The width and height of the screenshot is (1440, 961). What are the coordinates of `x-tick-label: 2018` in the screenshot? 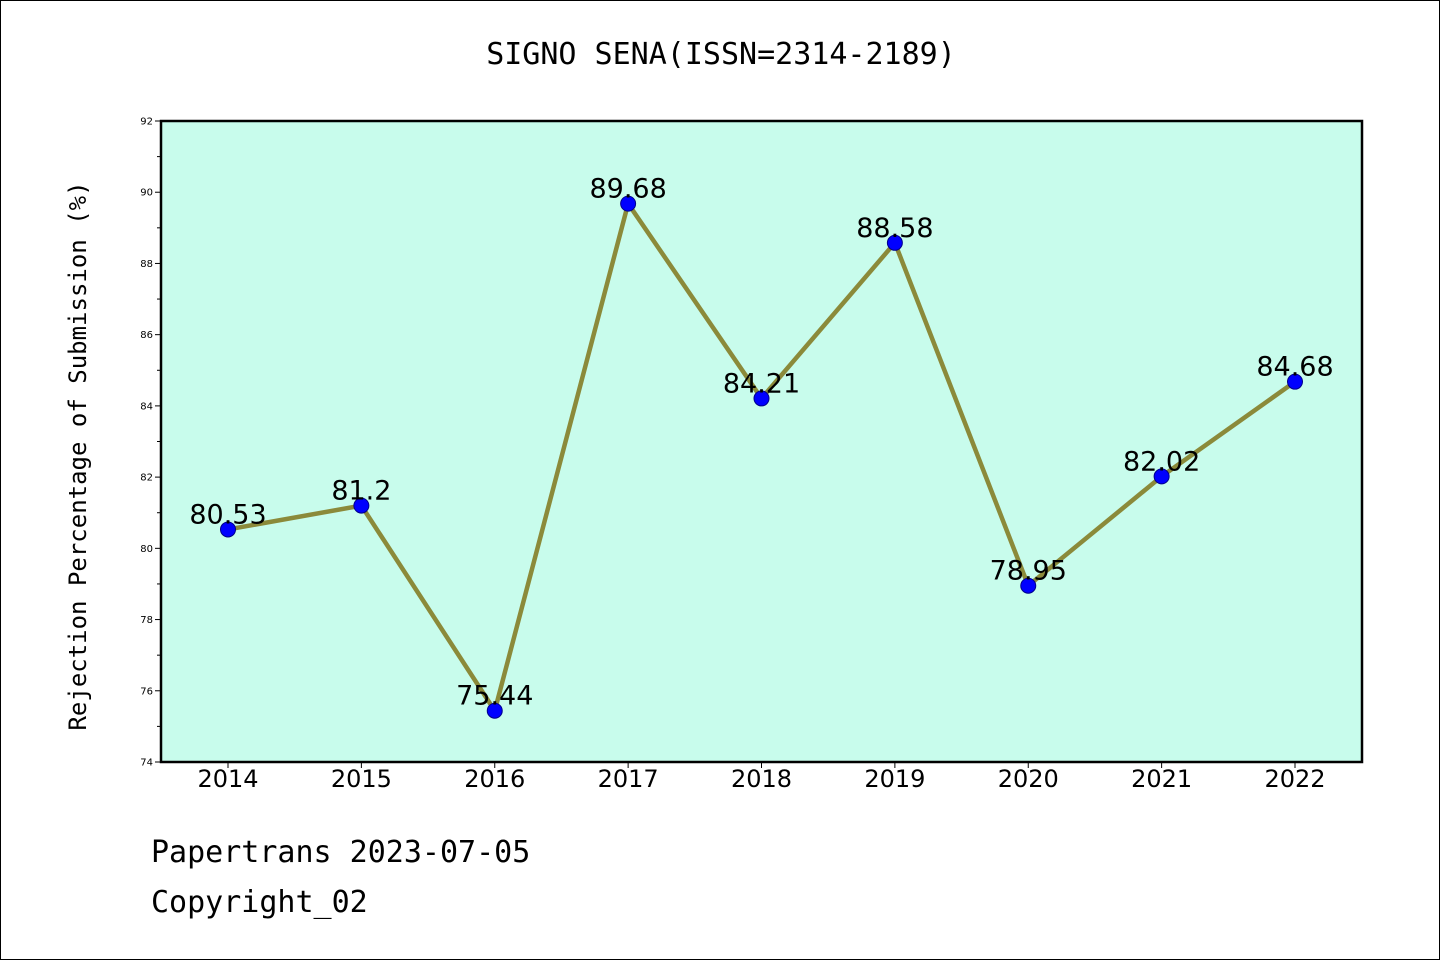 It's located at (761, 779).